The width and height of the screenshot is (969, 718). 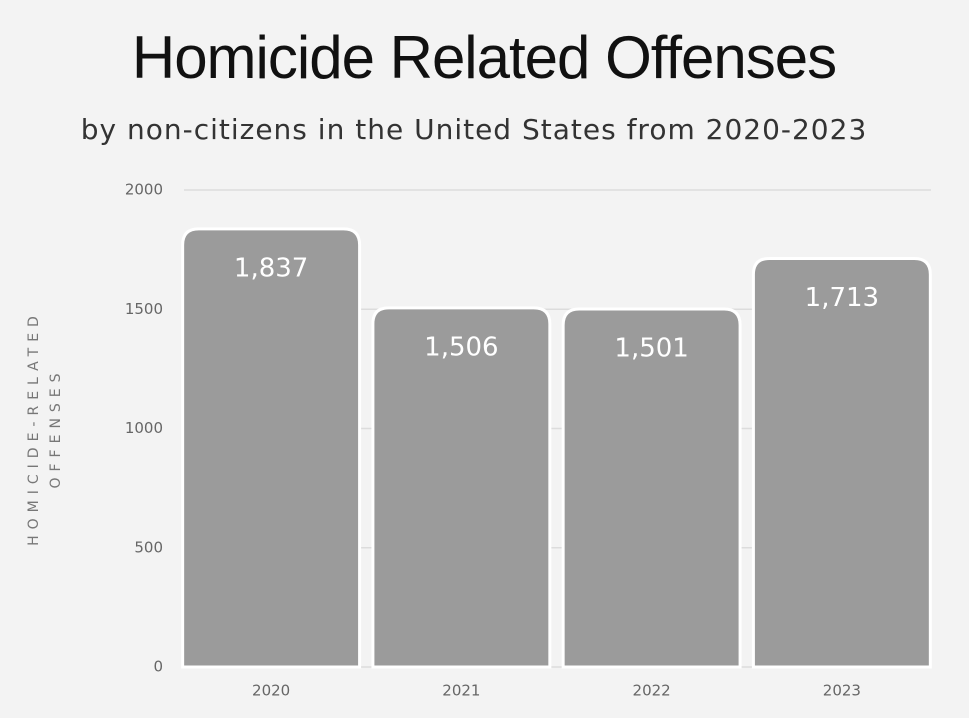 I want to click on y-tick-label: 2000, so click(x=144, y=190).